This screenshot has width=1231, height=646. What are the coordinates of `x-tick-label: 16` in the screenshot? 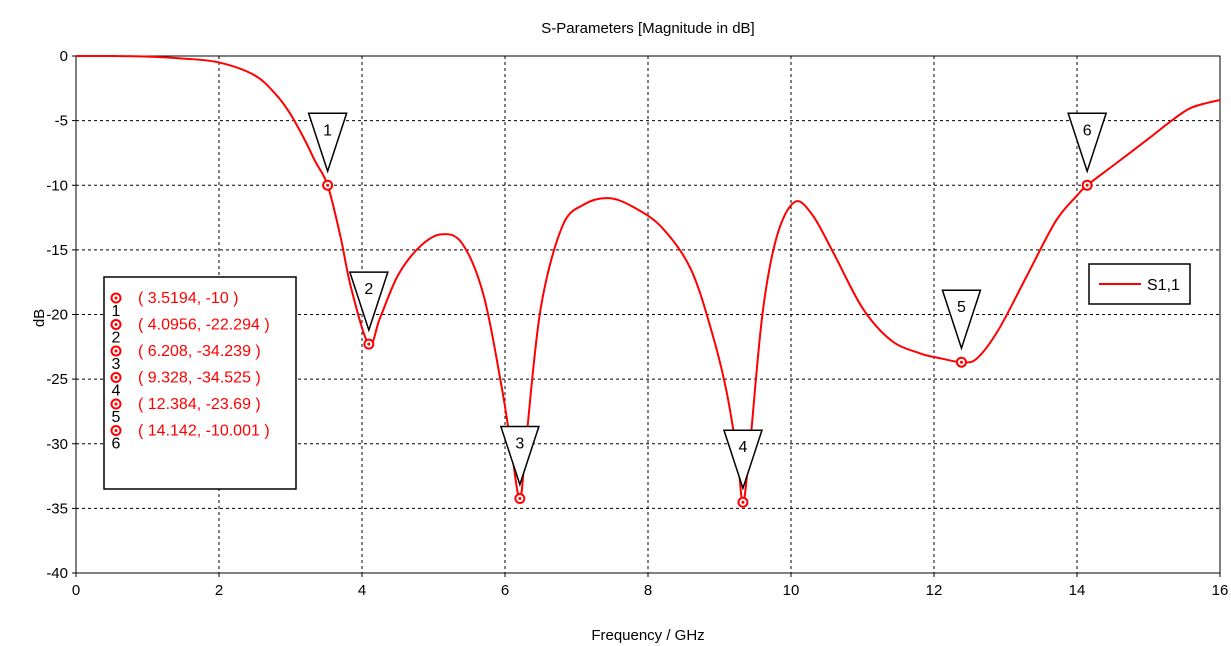 It's located at (1220, 590).